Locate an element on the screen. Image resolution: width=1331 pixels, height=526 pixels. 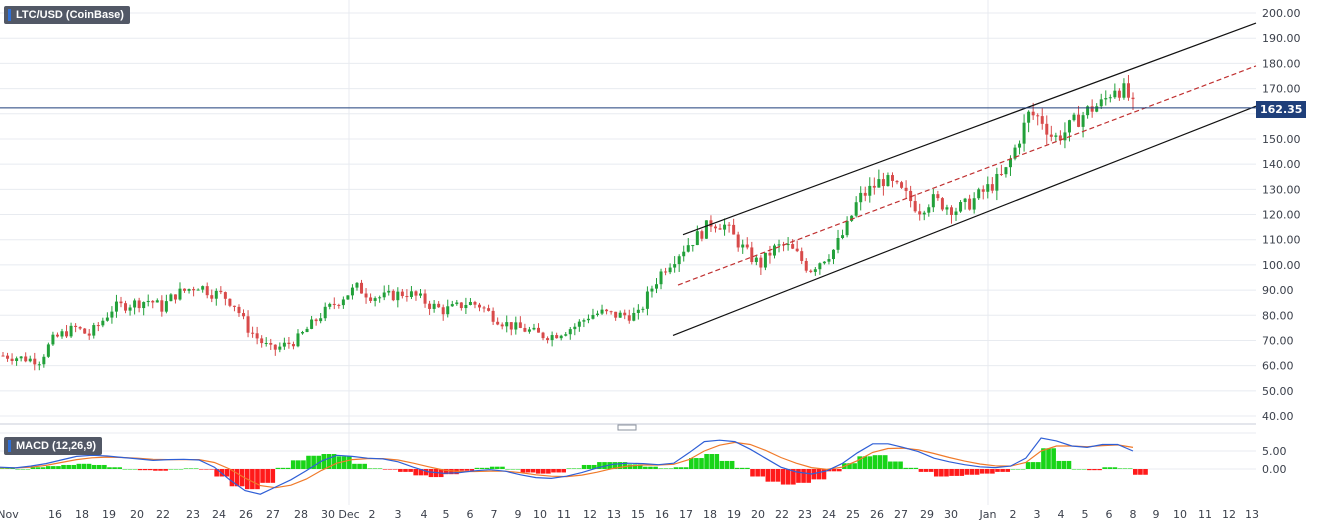
x-tick-label: 3 is located at coordinates (398, 514).